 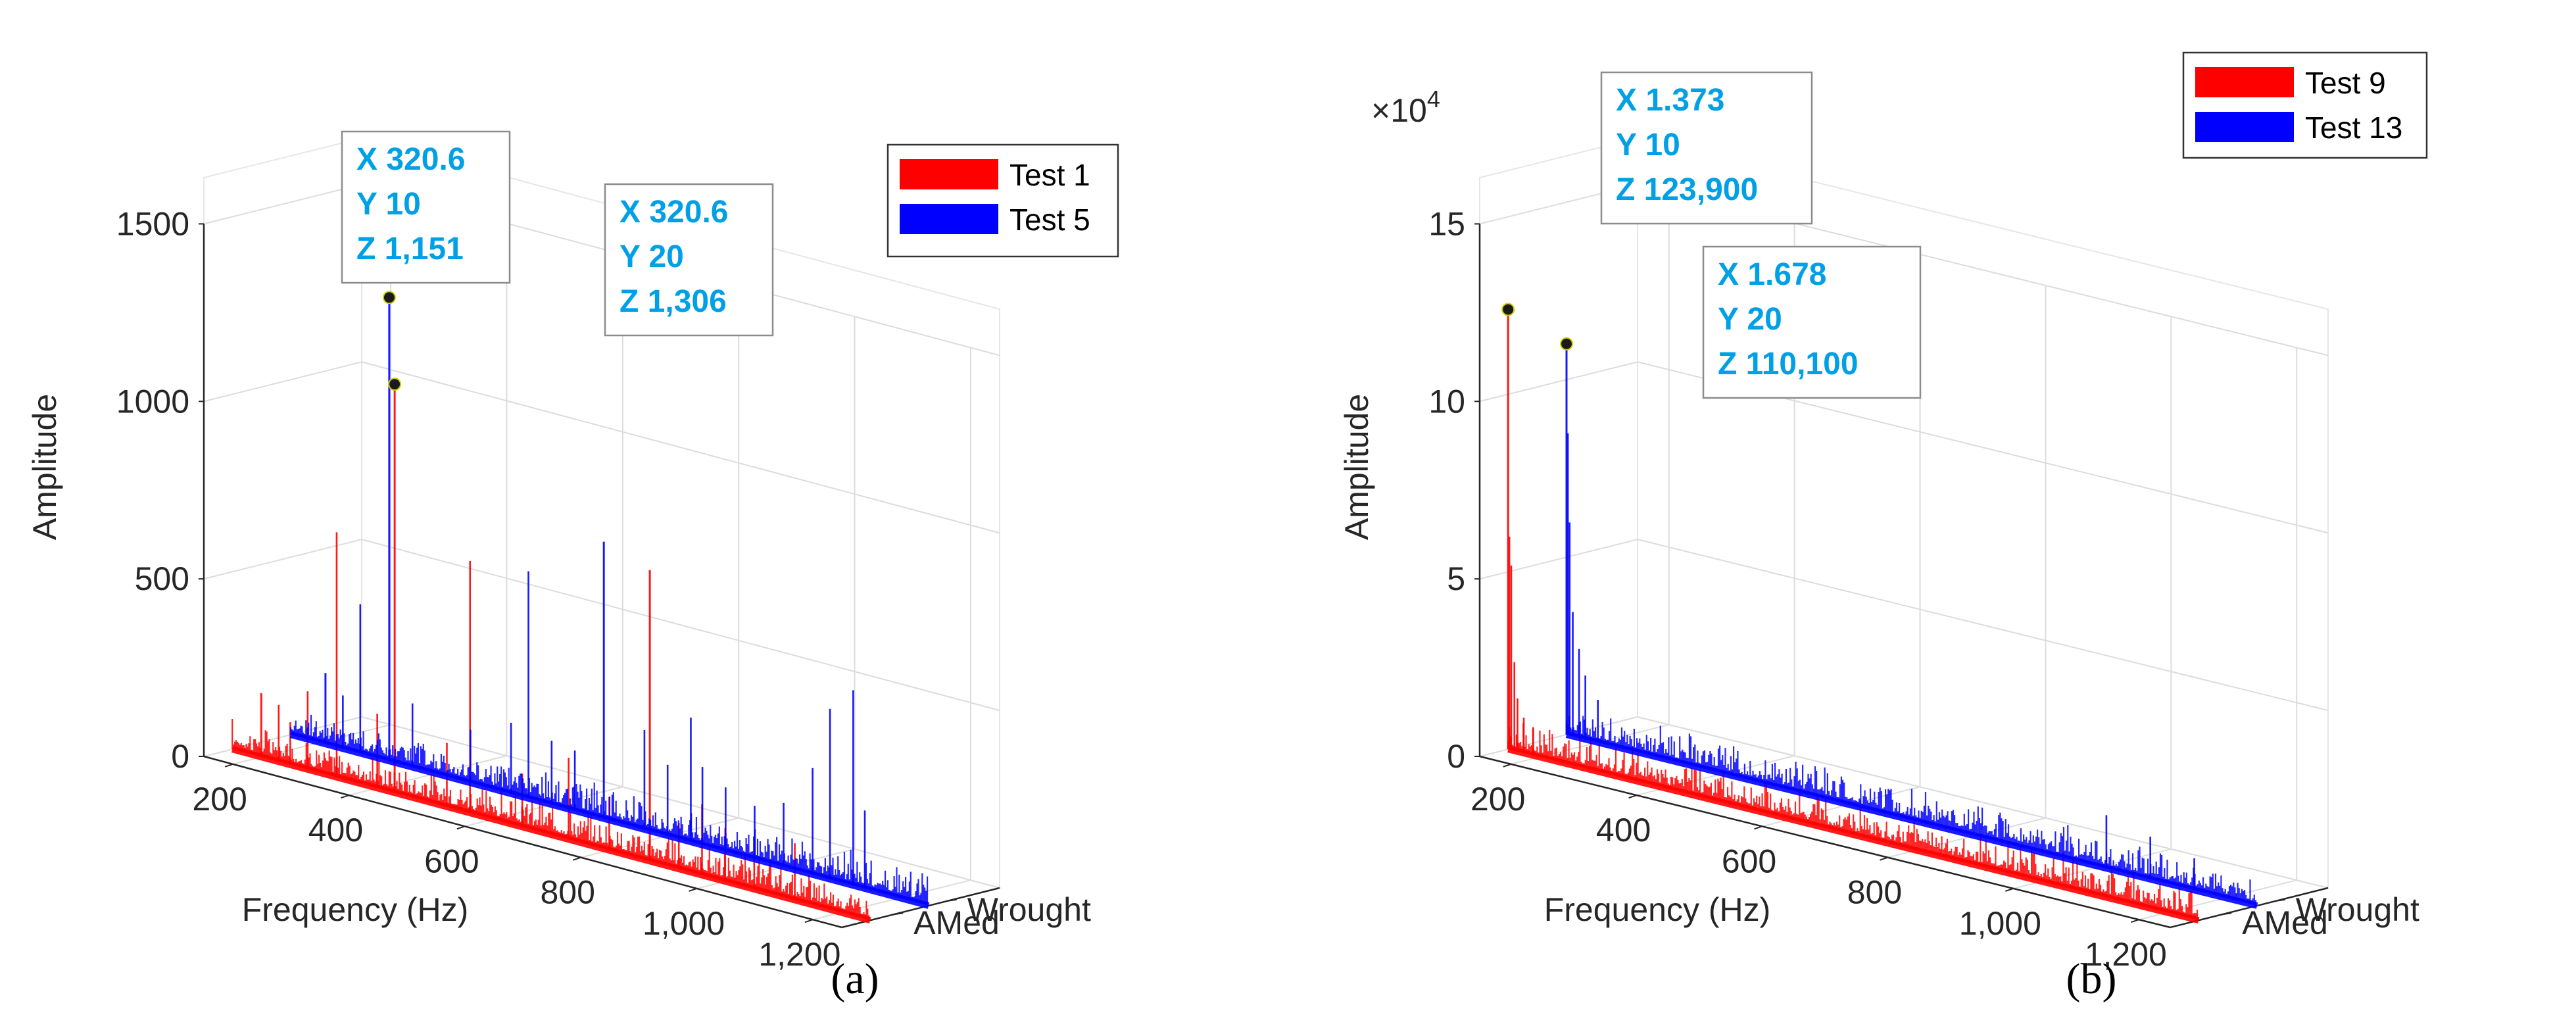 What do you see at coordinates (2345, 83) in the screenshot?
I see `legend-label: Test 9` at bounding box center [2345, 83].